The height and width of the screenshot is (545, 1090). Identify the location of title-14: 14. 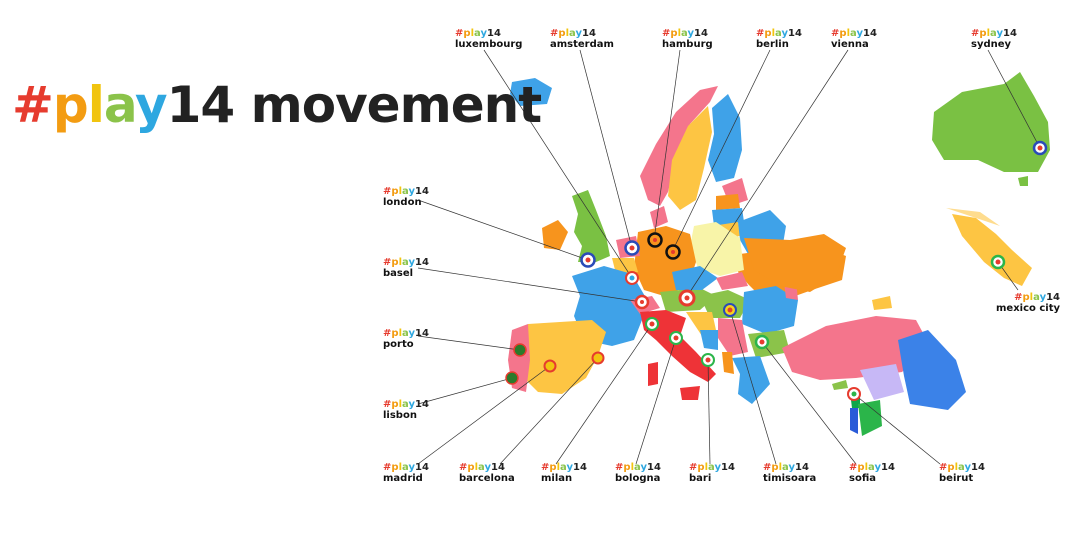
(201, 105).